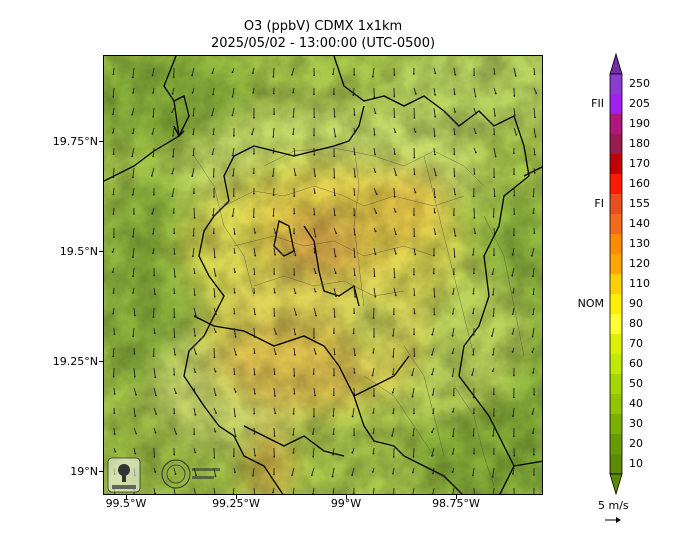 The width and height of the screenshot is (700, 550). Describe the element at coordinates (616, 244) in the screenshot. I see `colorbar-band` at that location.